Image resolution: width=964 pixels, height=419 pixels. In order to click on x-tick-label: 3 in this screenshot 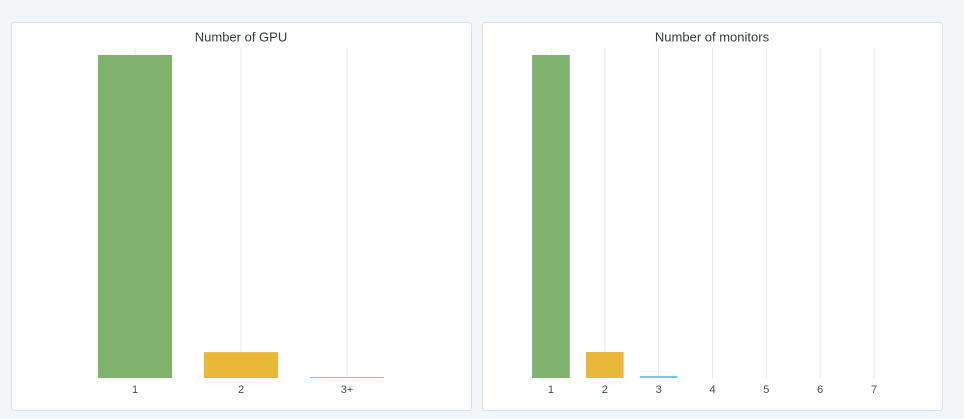, I will do `click(659, 390)`.